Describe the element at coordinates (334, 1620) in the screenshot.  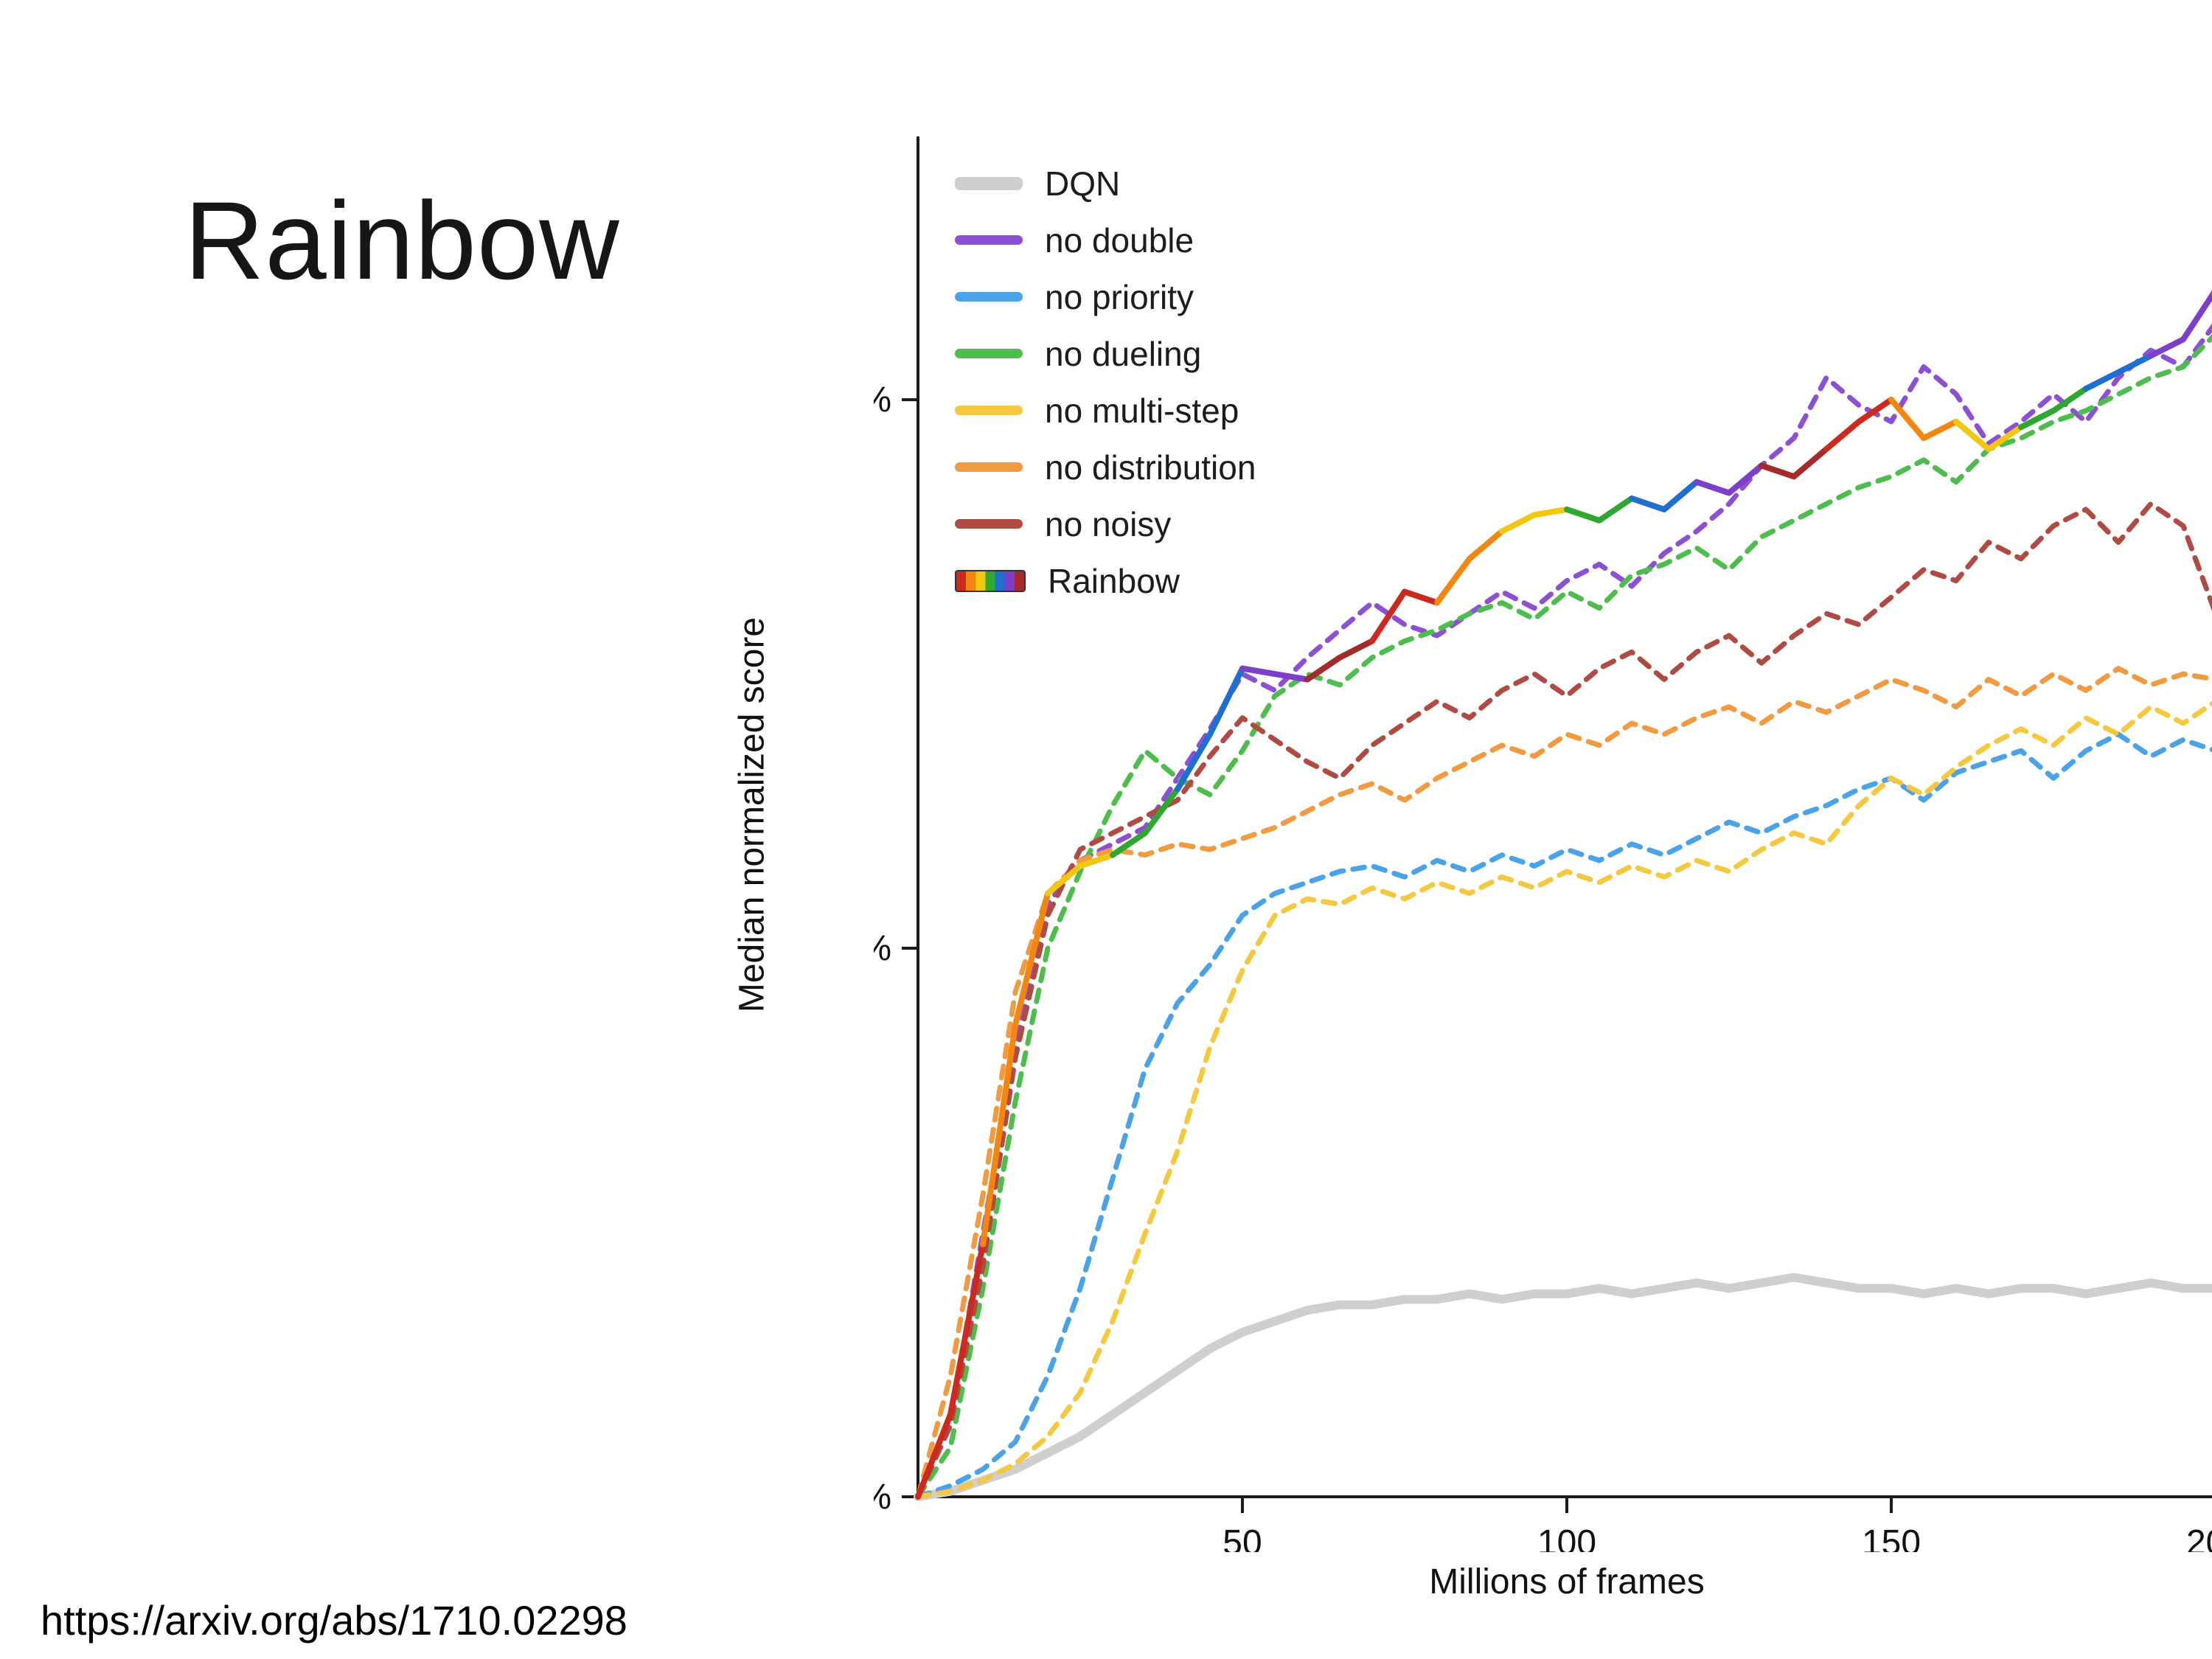
I see `source-url: https://arxiv.org/abs/1710.02298` at that location.